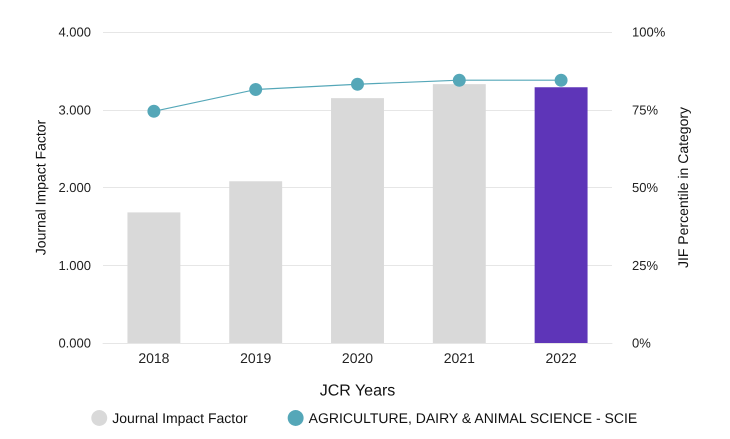  I want to click on x-tick-label: 2022, so click(561, 358).